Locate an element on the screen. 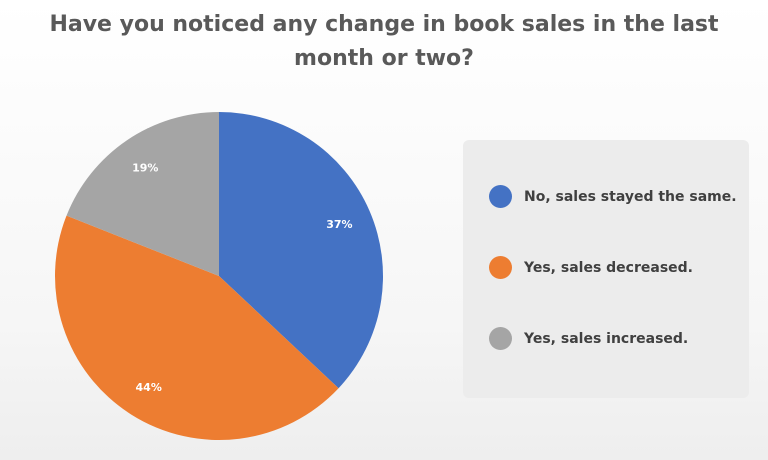 This screenshot has width=768, height=460. pie-data-label: 37% is located at coordinates (339, 224).